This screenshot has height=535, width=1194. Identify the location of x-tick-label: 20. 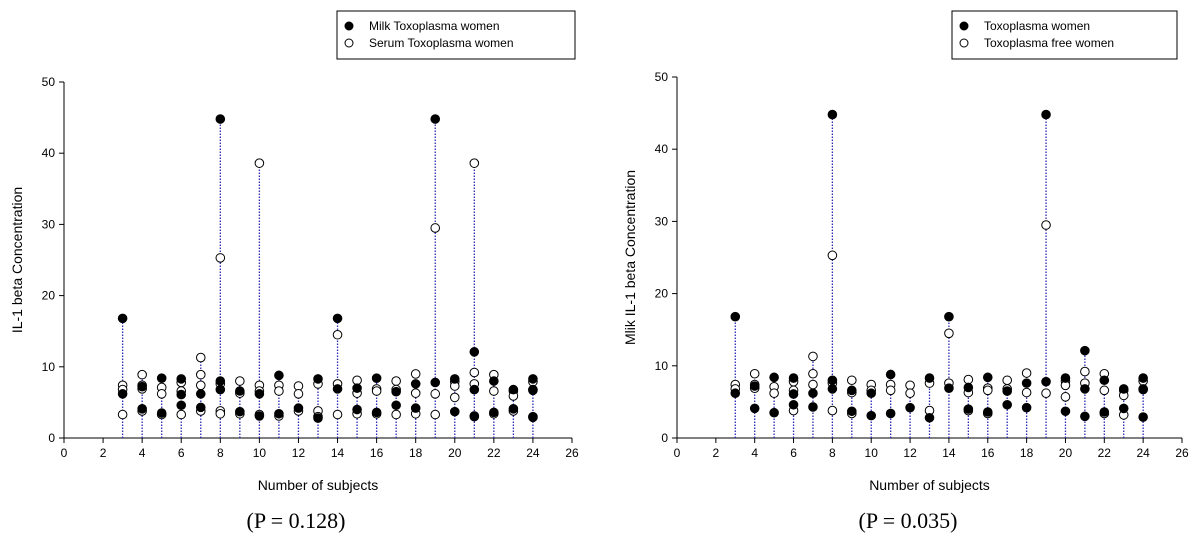
(1066, 453).